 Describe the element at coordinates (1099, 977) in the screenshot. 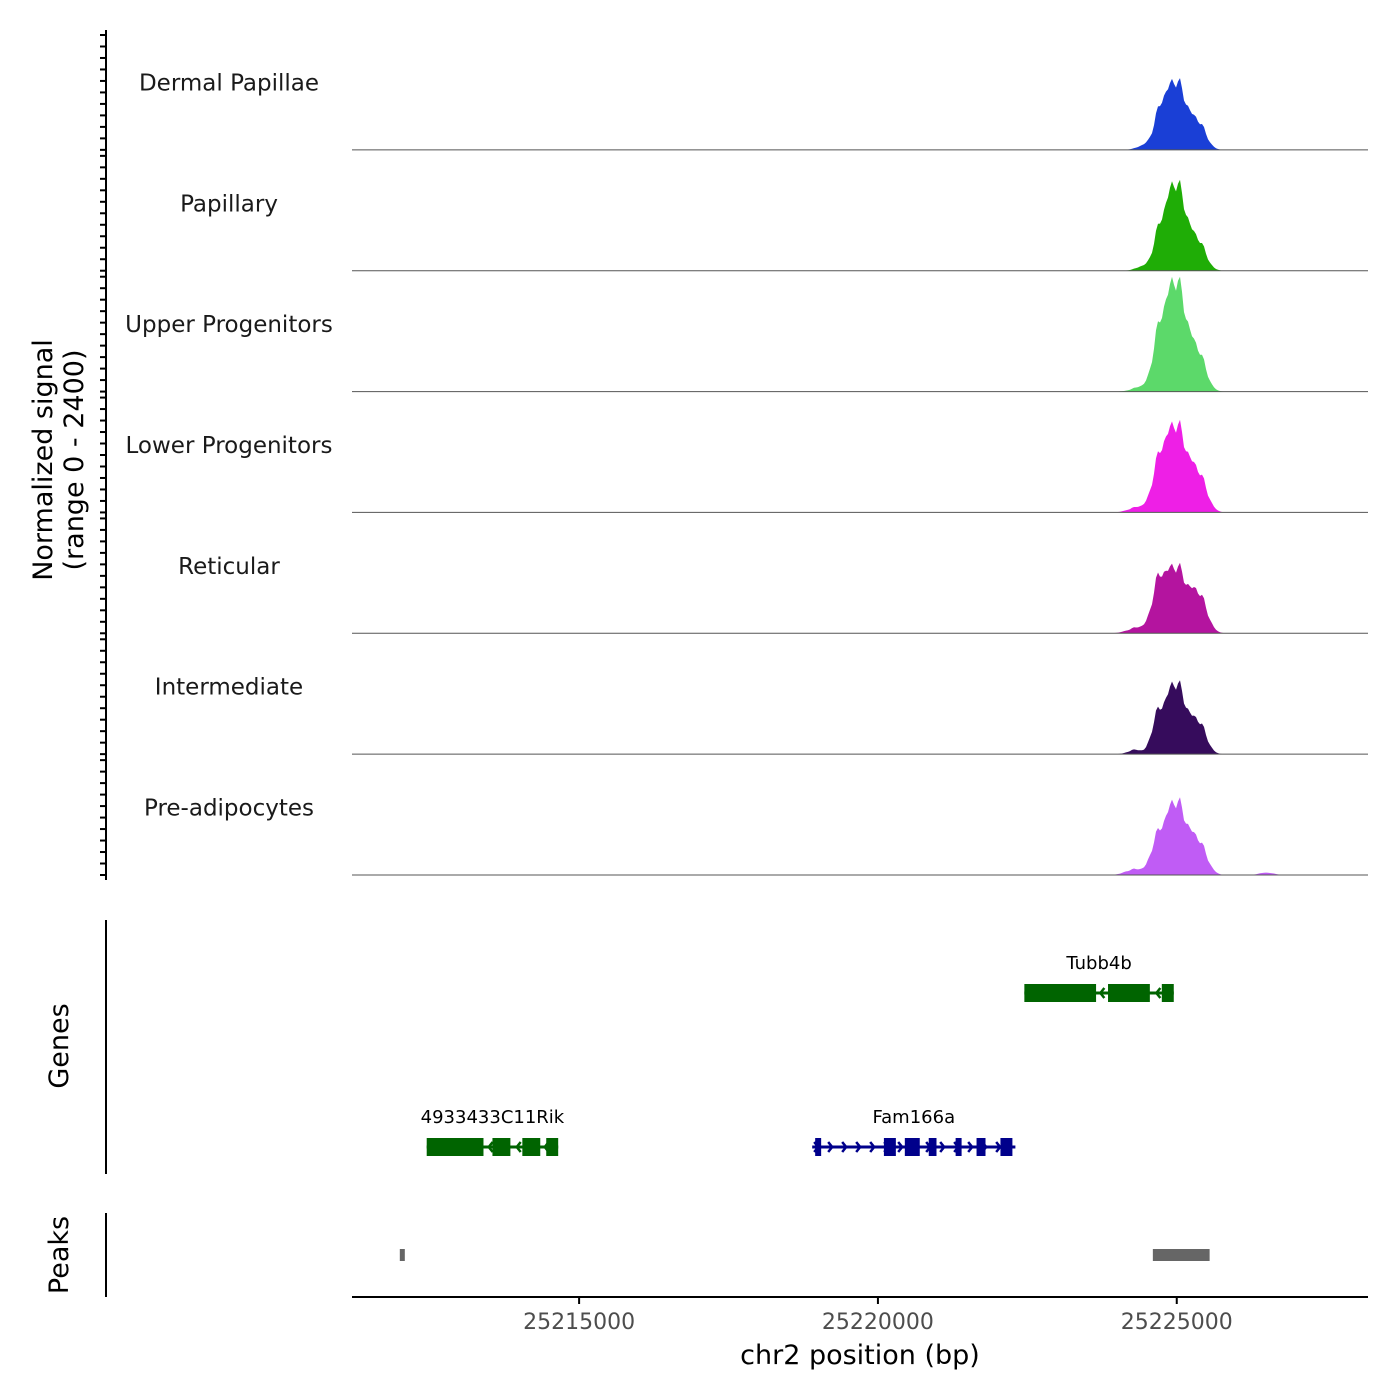

I see `gene: Tubb4b` at that location.